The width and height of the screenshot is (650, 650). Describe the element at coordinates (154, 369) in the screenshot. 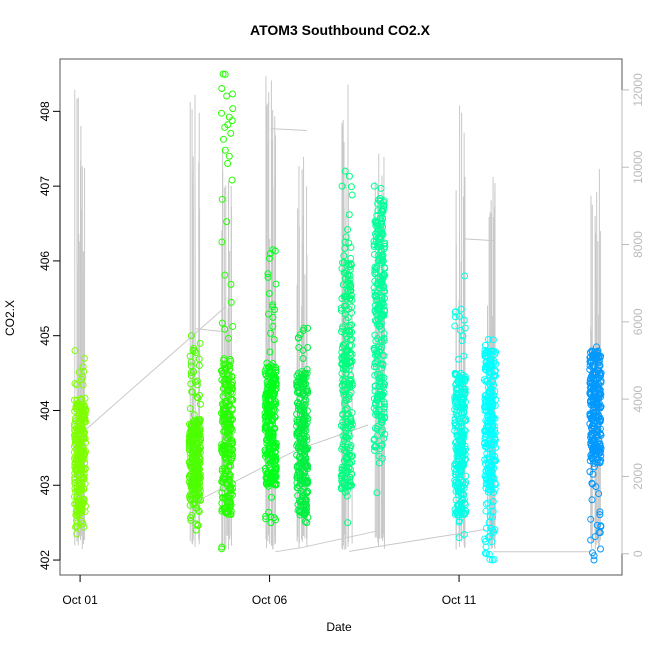

I see `secondary-line` at that location.